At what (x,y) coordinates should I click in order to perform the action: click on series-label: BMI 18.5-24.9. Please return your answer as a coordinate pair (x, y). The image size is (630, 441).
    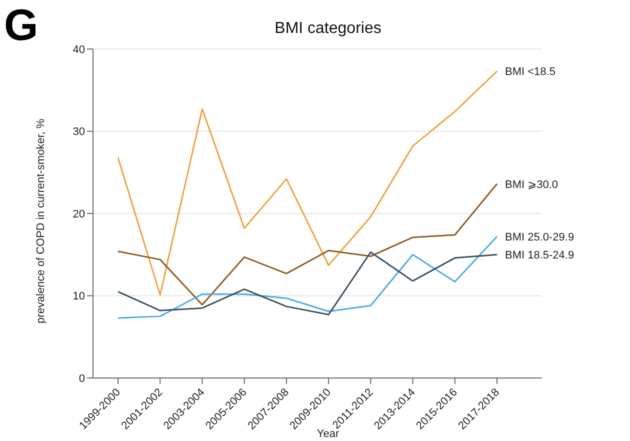
    Looking at the image, I should click on (539, 256).